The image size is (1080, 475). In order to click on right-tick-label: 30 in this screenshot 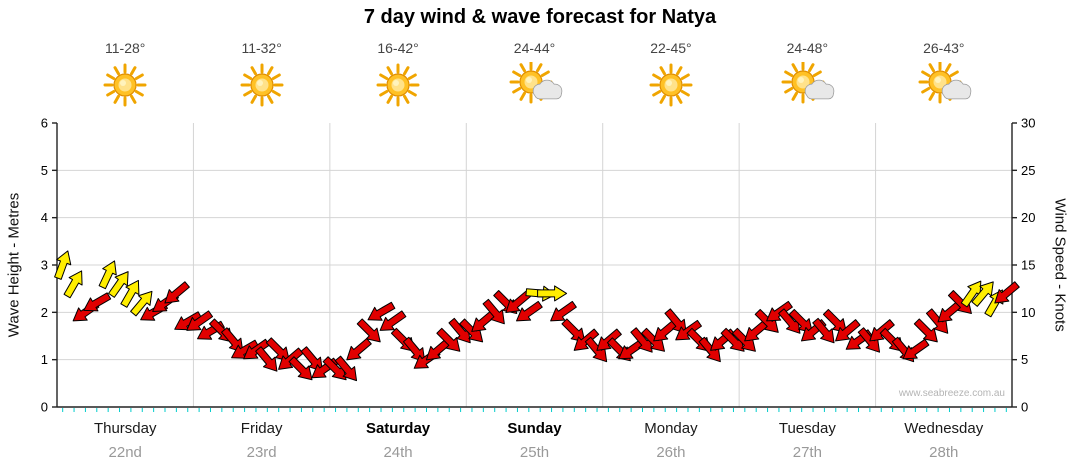, I will do `click(1028, 123)`.